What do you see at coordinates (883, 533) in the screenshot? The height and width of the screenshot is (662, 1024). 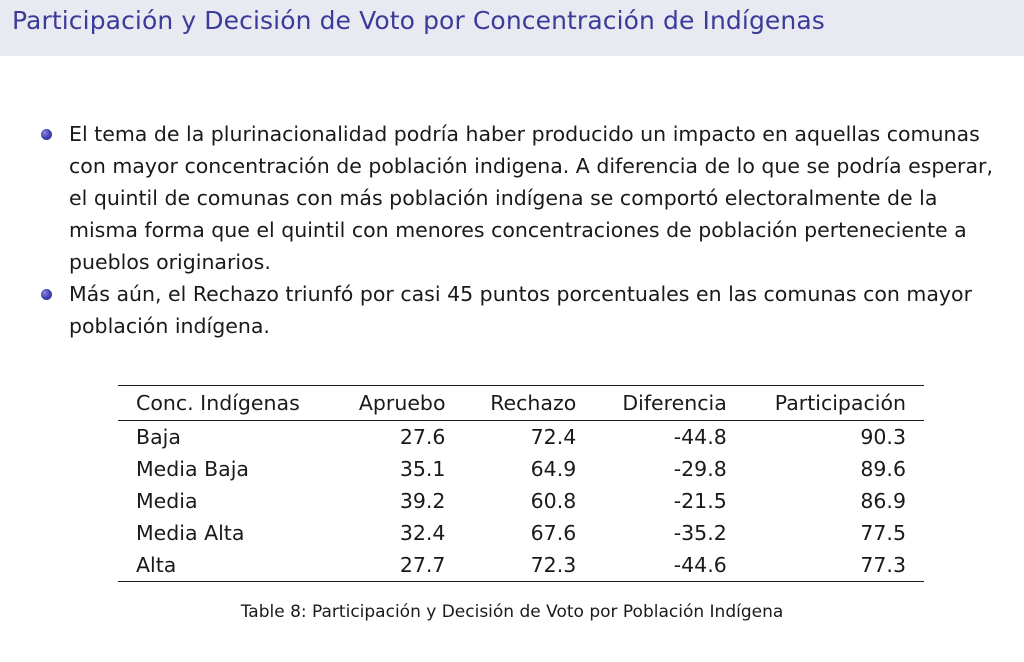 I see `cell-participacion: 77.5` at bounding box center [883, 533].